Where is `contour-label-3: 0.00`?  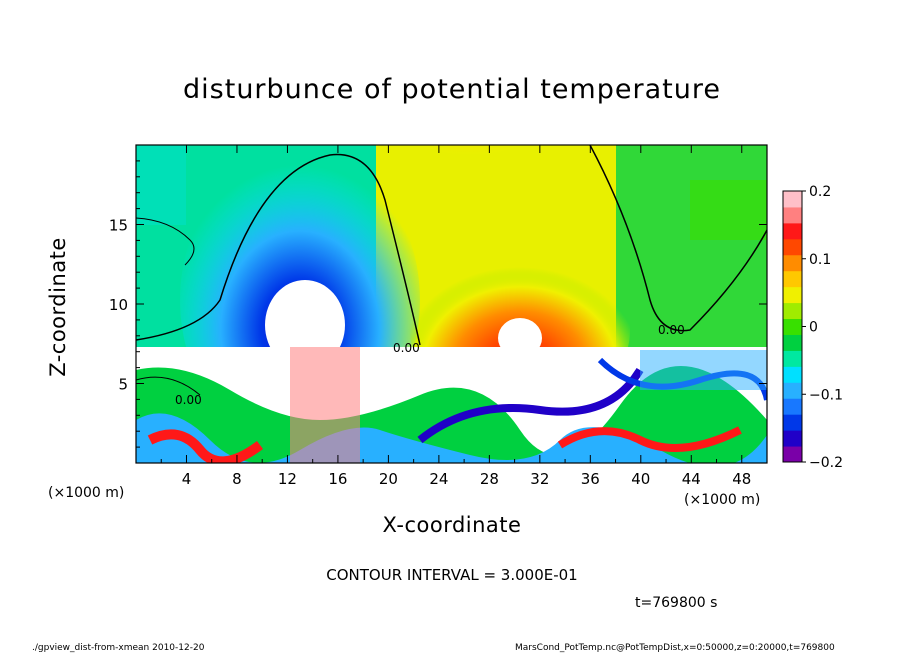 contour-label-3: 0.00 is located at coordinates (188, 400).